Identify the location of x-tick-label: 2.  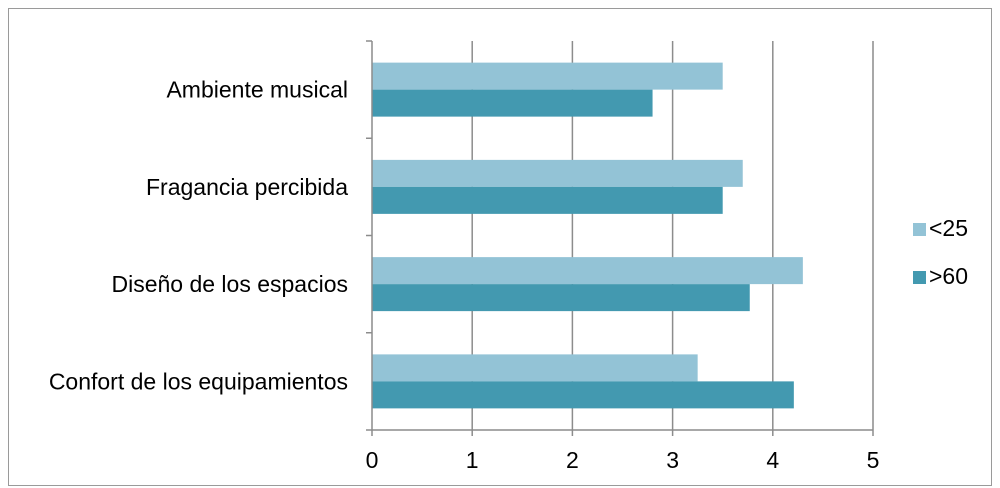
(572, 460).